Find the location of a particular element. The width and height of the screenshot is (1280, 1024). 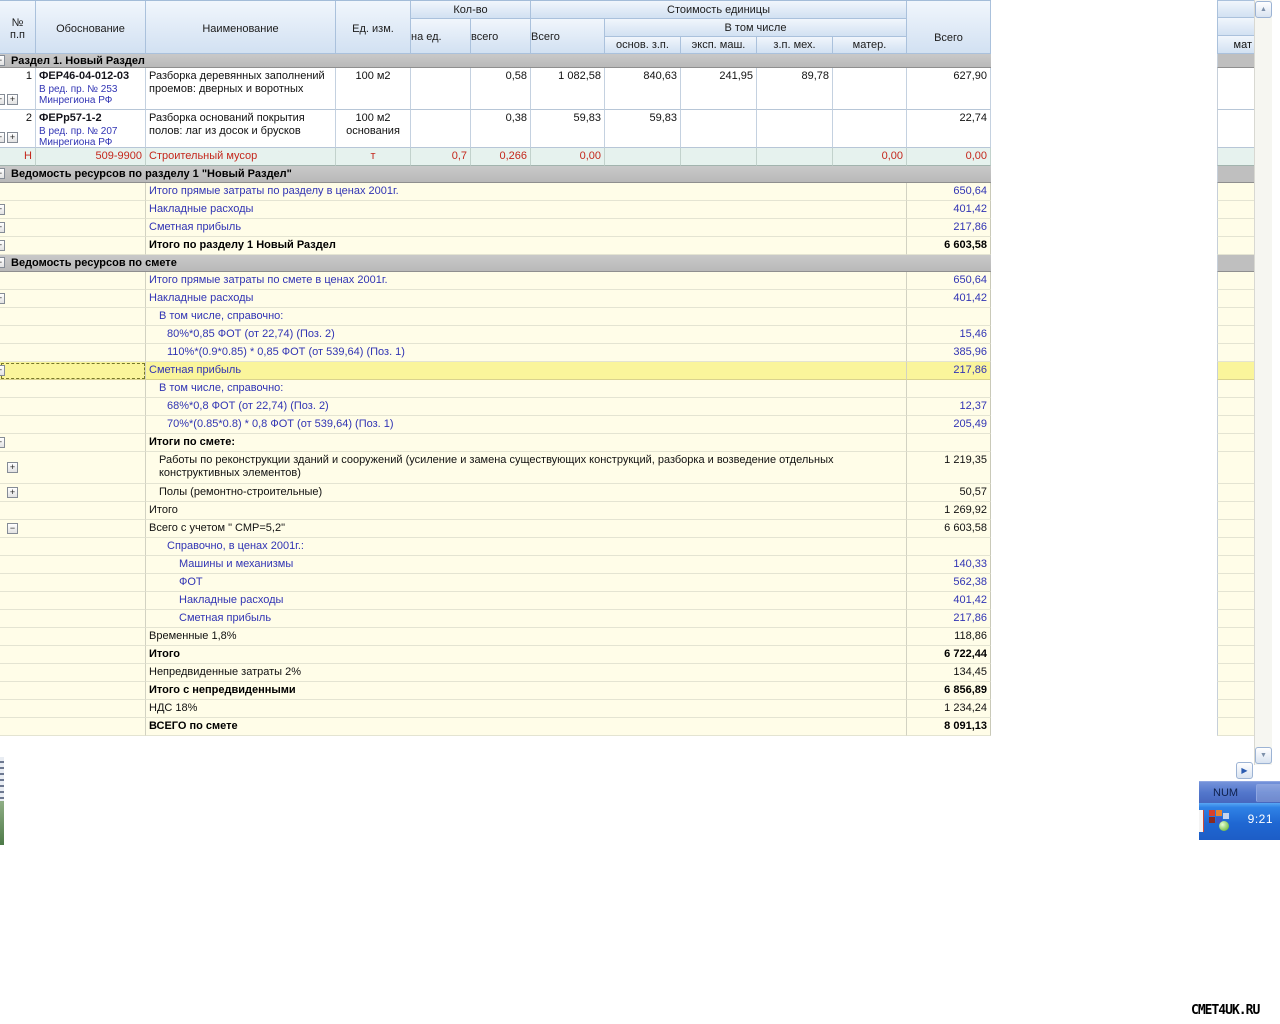

summary-value: 401,42 is located at coordinates (949, 601).